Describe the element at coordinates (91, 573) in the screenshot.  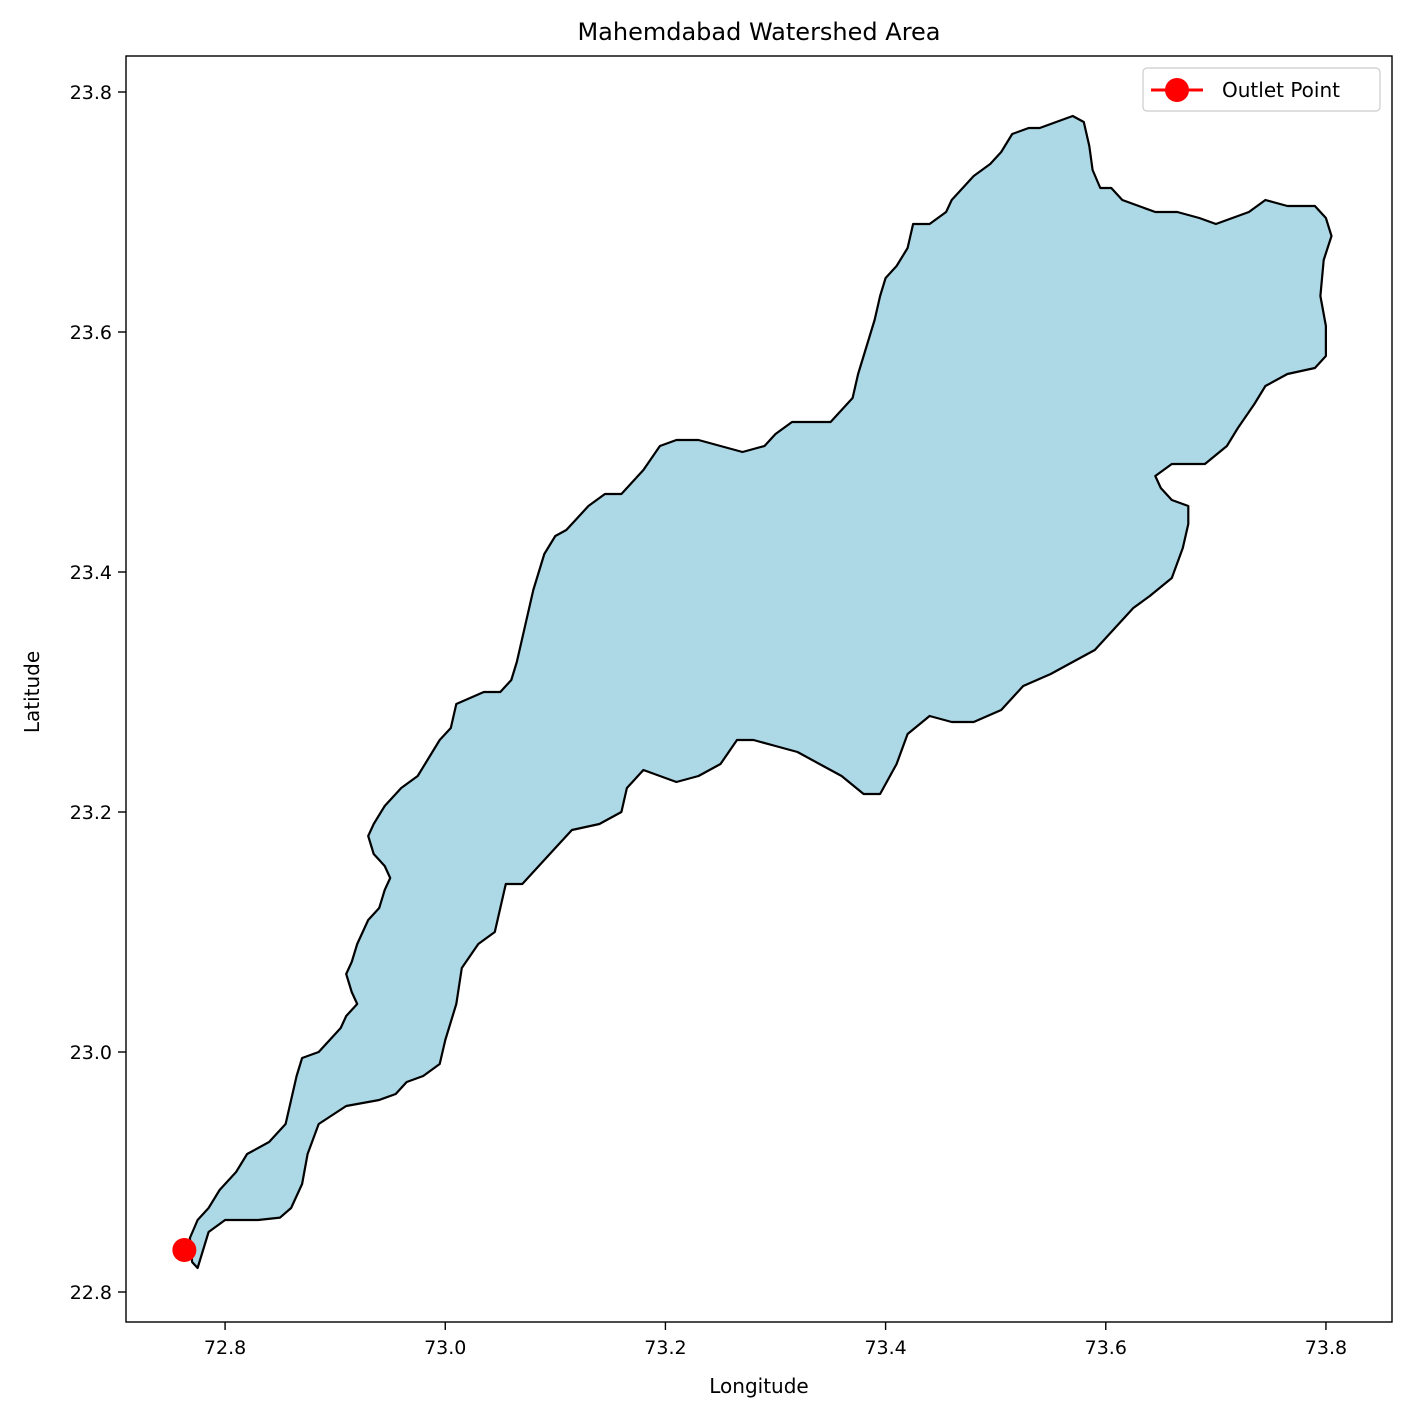
I see `y-tick-label: 23.4` at that location.